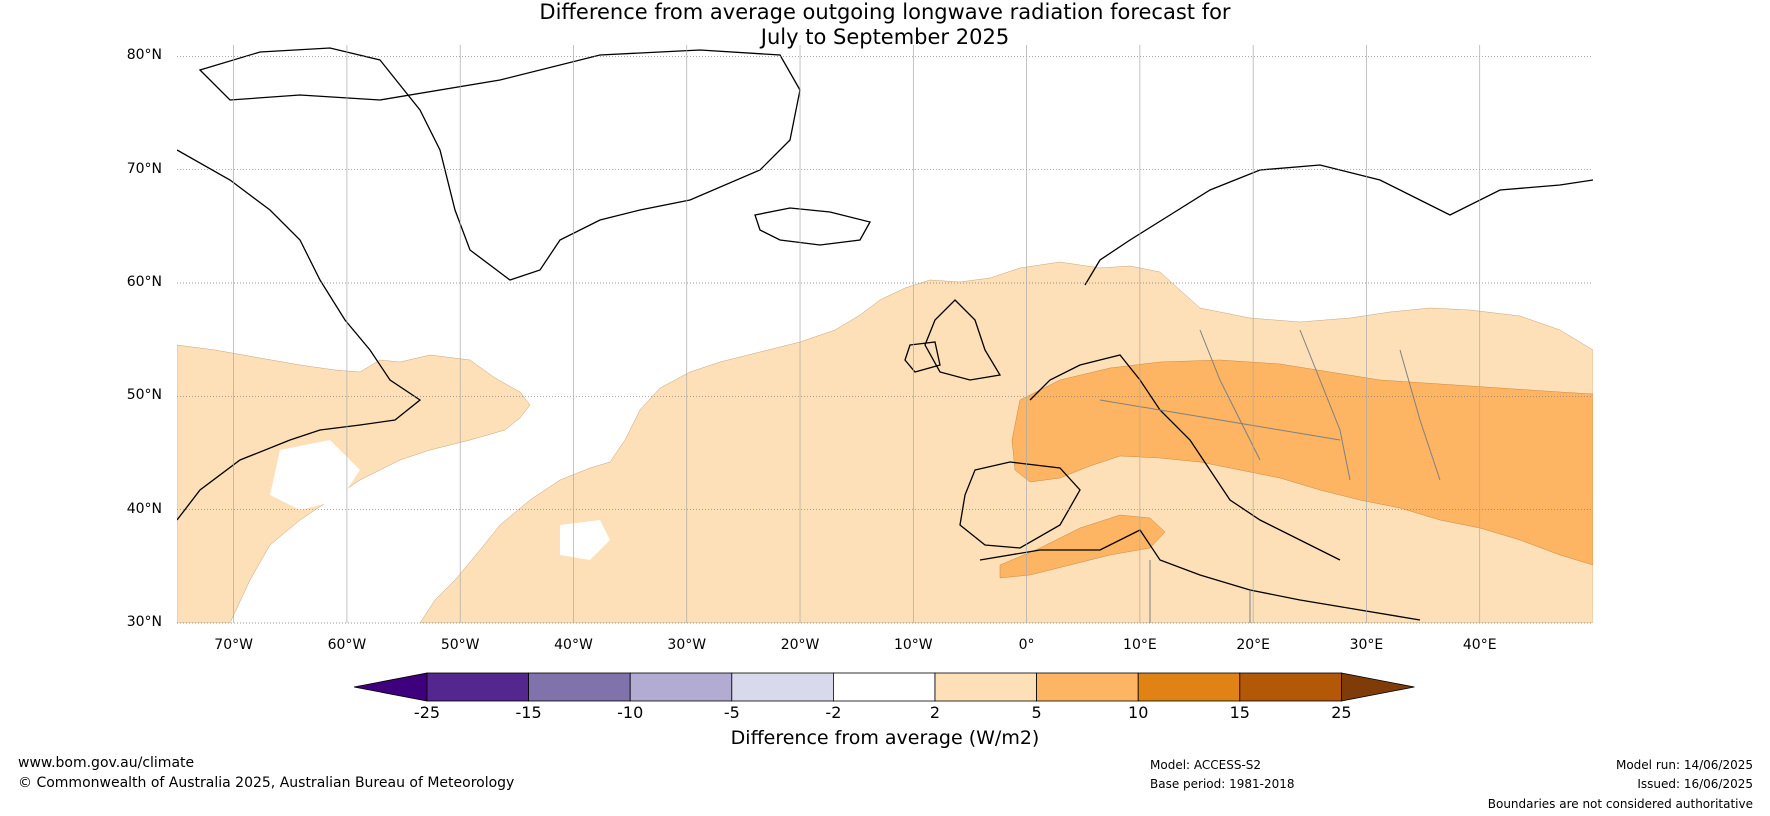 The image size is (1770, 816). What do you see at coordinates (144, 282) in the screenshot?
I see `latitude-label: 60°N` at bounding box center [144, 282].